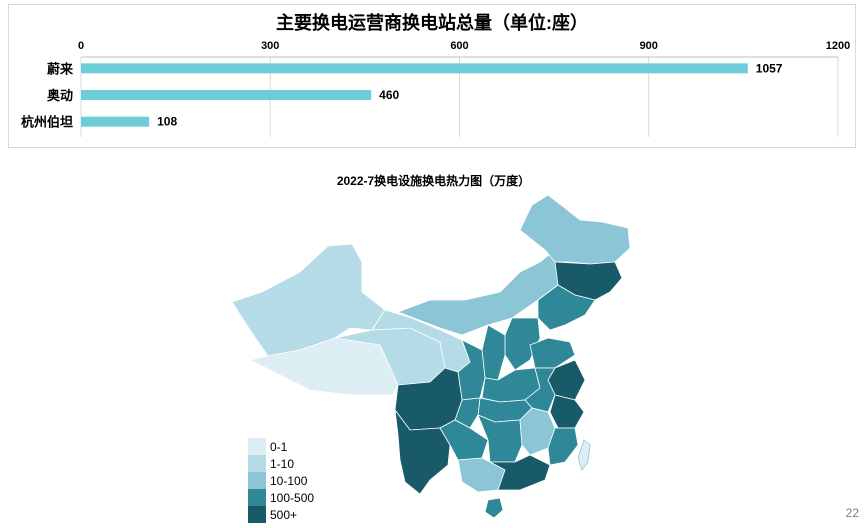 The image size is (867, 528). What do you see at coordinates (60, 95) in the screenshot?
I see `category-label: 奥动` at bounding box center [60, 95].